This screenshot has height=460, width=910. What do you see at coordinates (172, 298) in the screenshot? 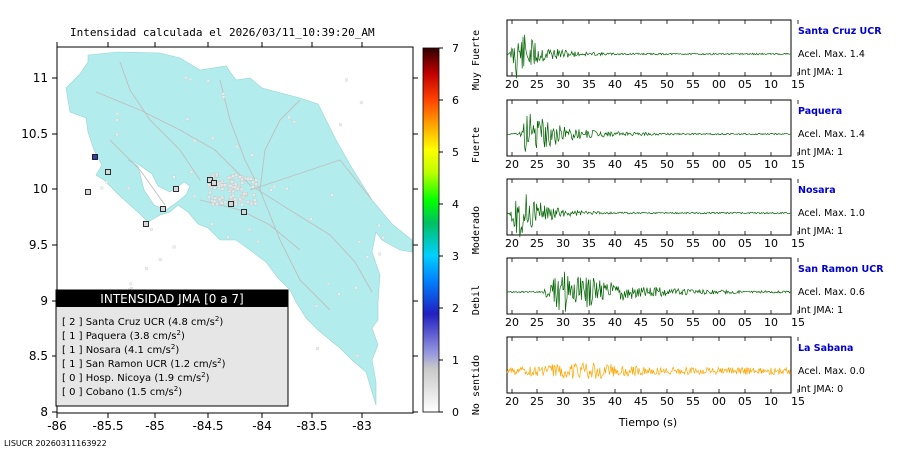
I see `legend-header` at bounding box center [172, 298].